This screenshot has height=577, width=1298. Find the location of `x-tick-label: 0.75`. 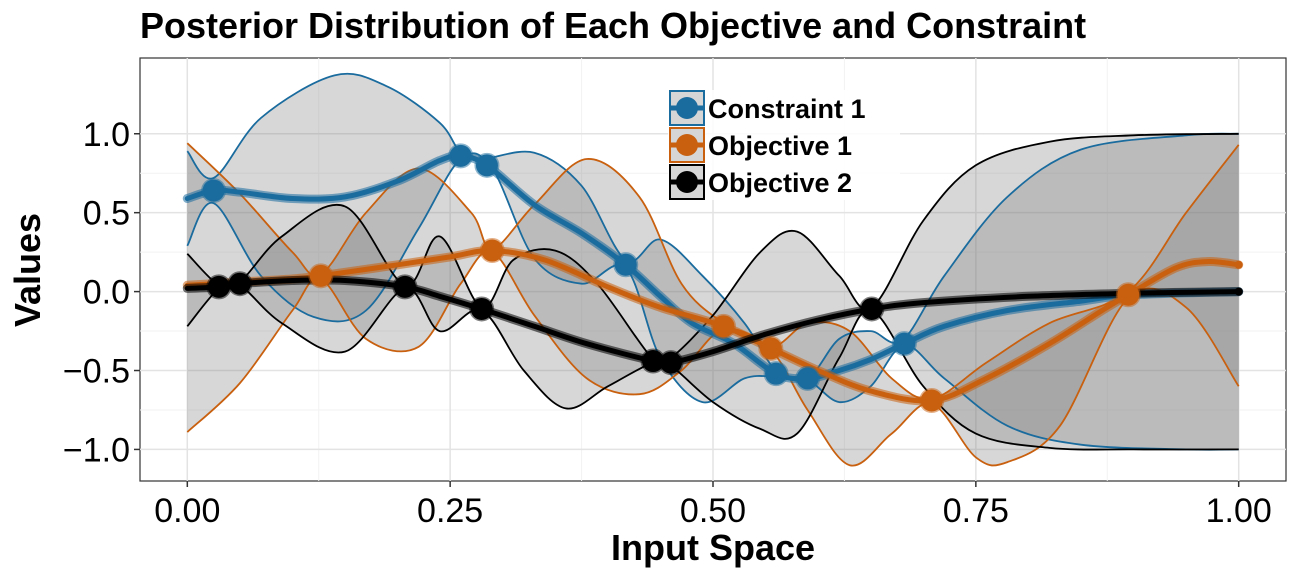

x-tick-label: 0.75 is located at coordinates (976, 511).